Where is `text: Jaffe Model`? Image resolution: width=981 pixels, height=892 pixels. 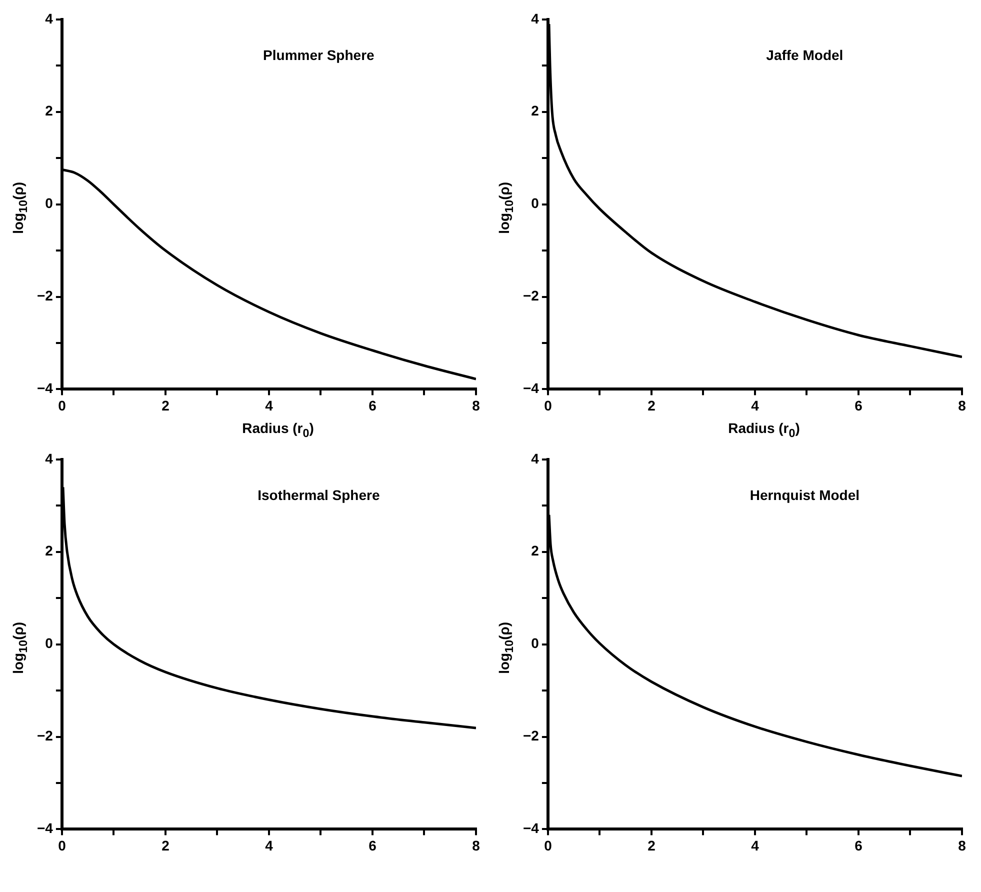
text: Jaffe Model is located at coordinates (805, 55).